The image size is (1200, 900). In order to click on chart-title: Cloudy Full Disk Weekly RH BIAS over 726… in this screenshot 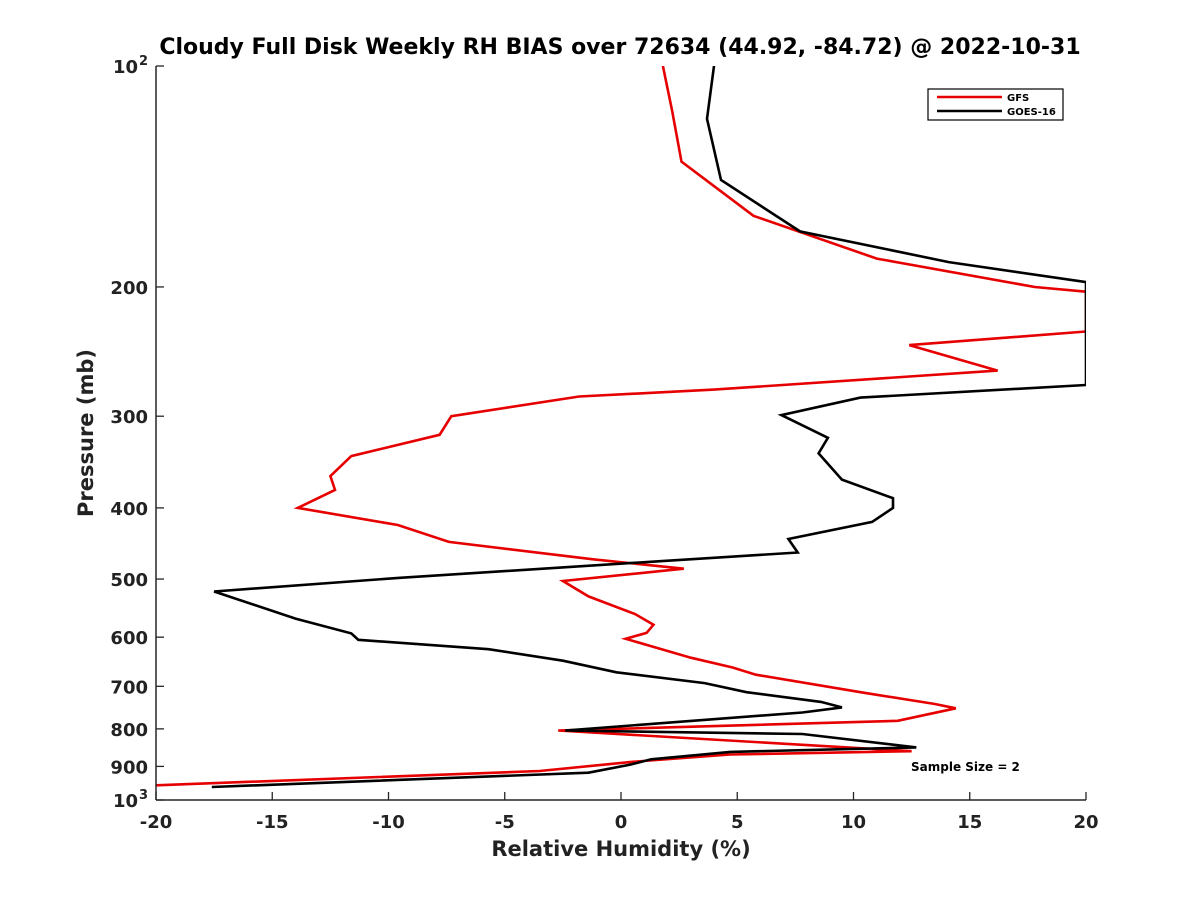, I will do `click(619, 47)`.